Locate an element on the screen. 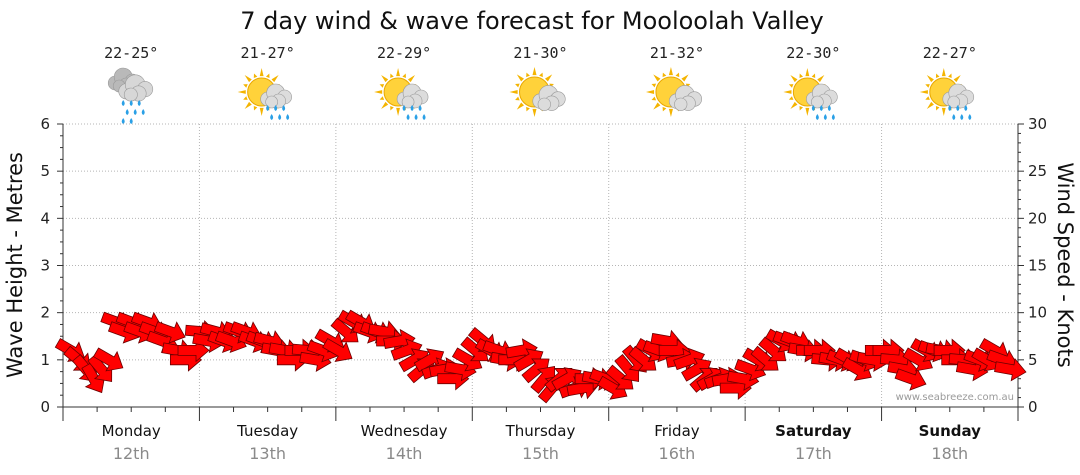 The image size is (1080, 475). sun-cloud-icon is located at coordinates (537, 92).